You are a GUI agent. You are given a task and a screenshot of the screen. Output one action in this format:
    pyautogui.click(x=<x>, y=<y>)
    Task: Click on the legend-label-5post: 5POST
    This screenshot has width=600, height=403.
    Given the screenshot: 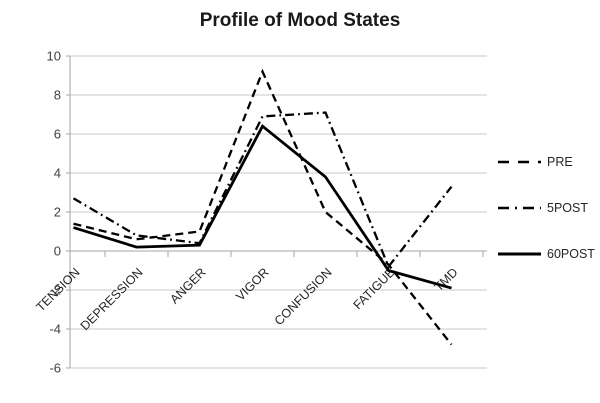 What is the action you would take?
    pyautogui.click(x=567, y=208)
    